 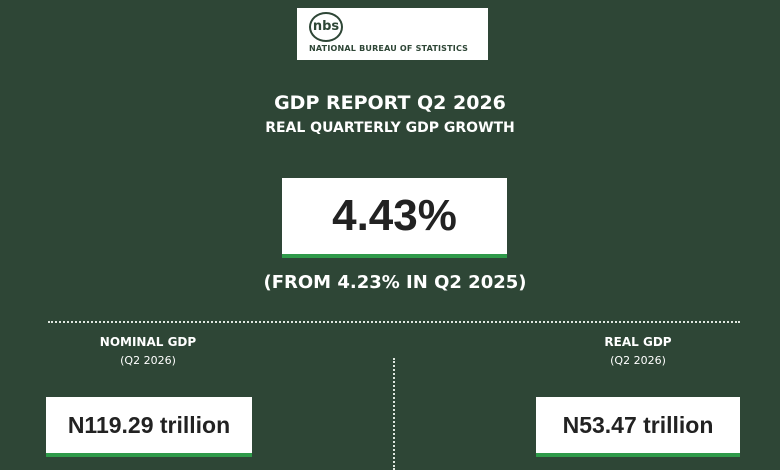 I want to click on report-title: GDP REPORT Q2 2026, so click(x=390, y=103).